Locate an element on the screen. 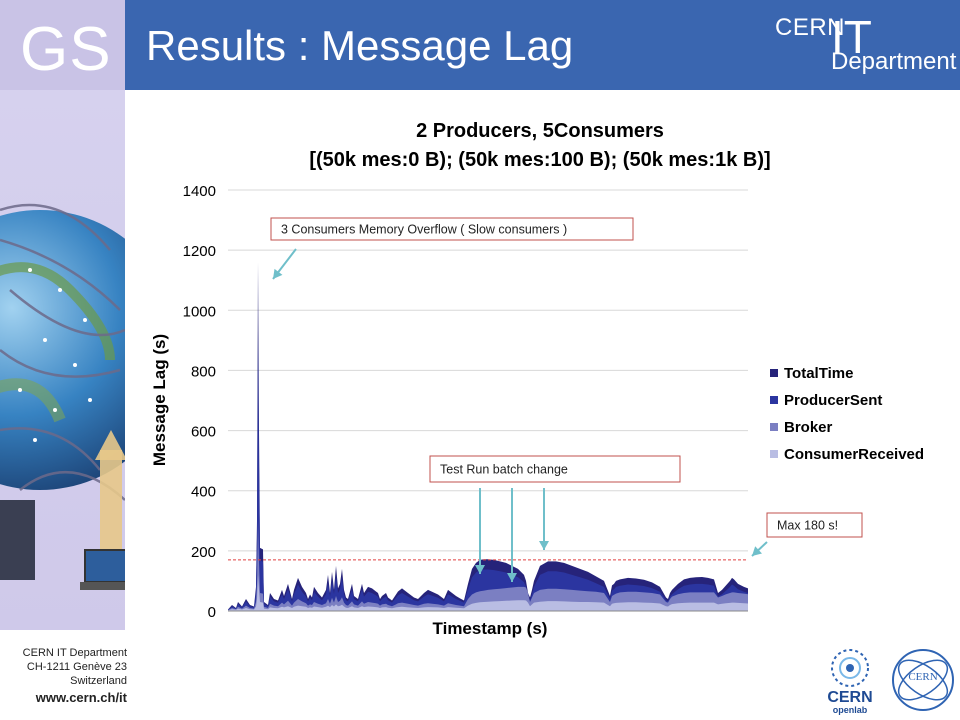  y-tick-labels: 0 200 400 600 800 1000 1200 1400 is located at coordinates (199, 402).